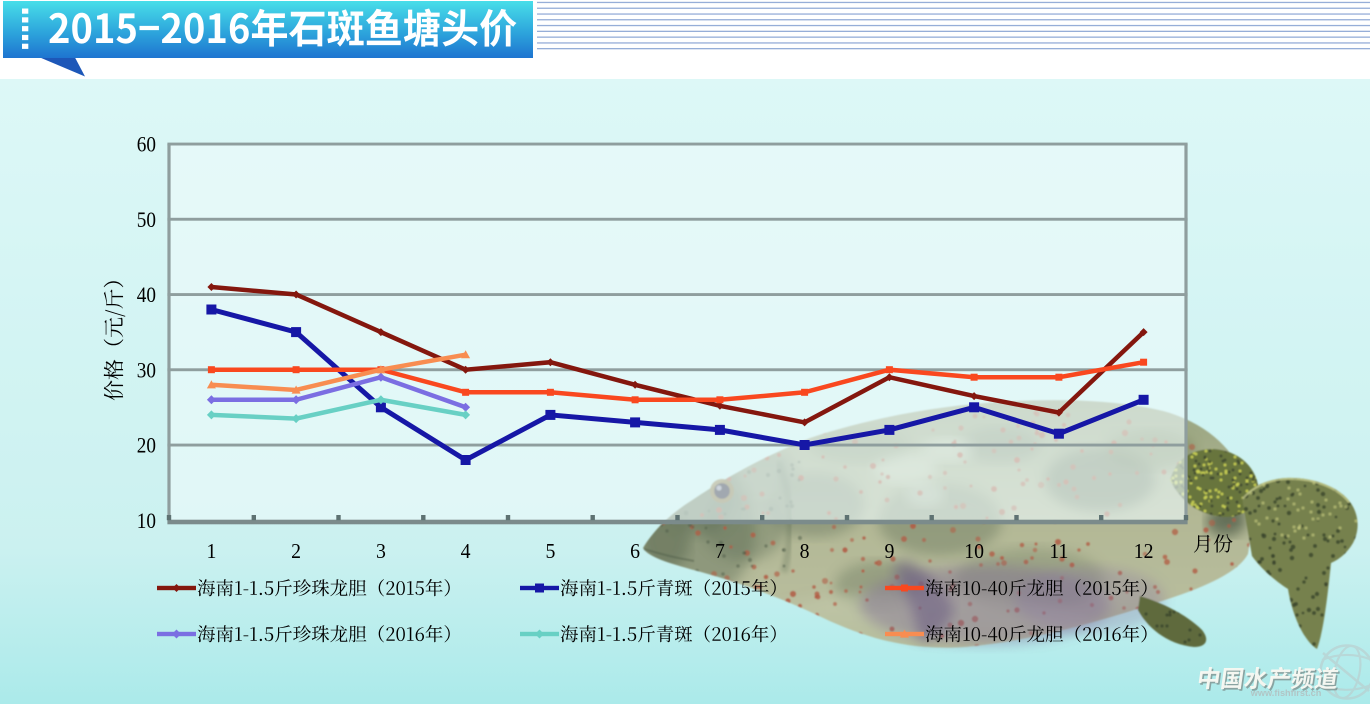 The height and width of the screenshot is (704, 1370). What do you see at coordinates (146, 295) in the screenshot?
I see `svg-text: 40` at bounding box center [146, 295].